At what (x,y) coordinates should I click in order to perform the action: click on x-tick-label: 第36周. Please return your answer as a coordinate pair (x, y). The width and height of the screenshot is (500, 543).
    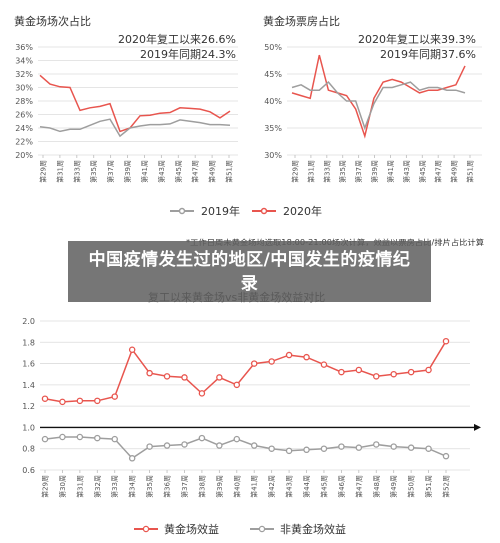
    Looking at the image, I should click on (167, 486).